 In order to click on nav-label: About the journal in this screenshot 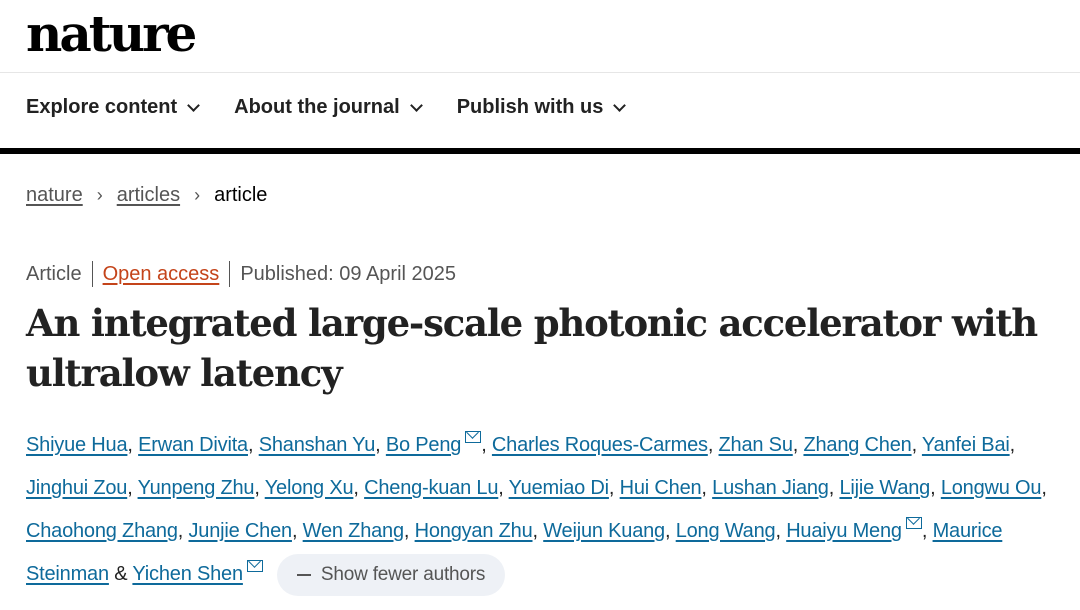, I will do `click(317, 107)`.